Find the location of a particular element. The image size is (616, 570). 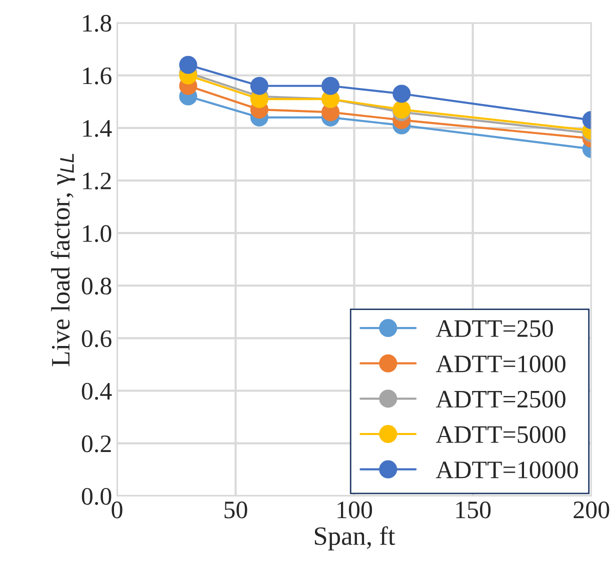

y-tick-label: 0.8 is located at coordinates (97, 286).